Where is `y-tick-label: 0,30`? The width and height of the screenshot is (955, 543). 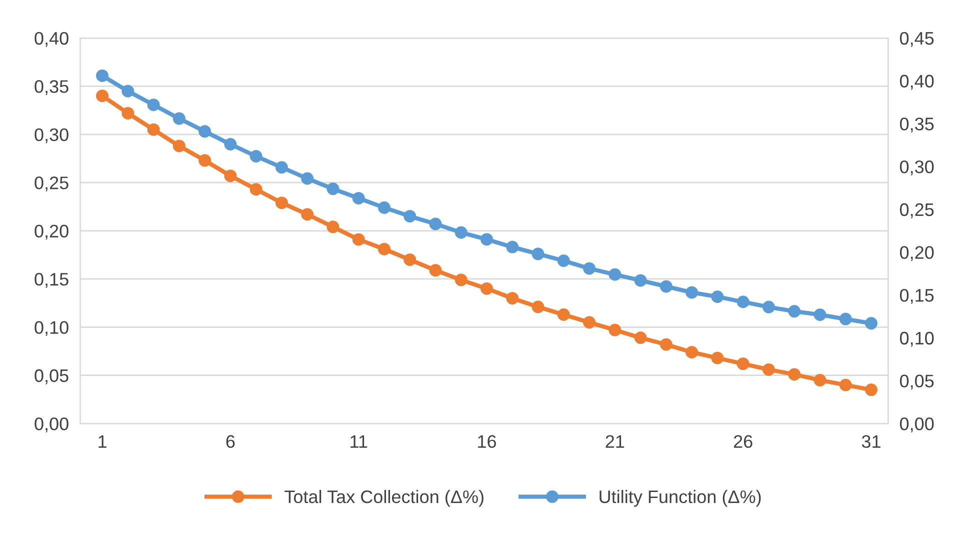 y-tick-label: 0,30 is located at coordinates (51, 136).